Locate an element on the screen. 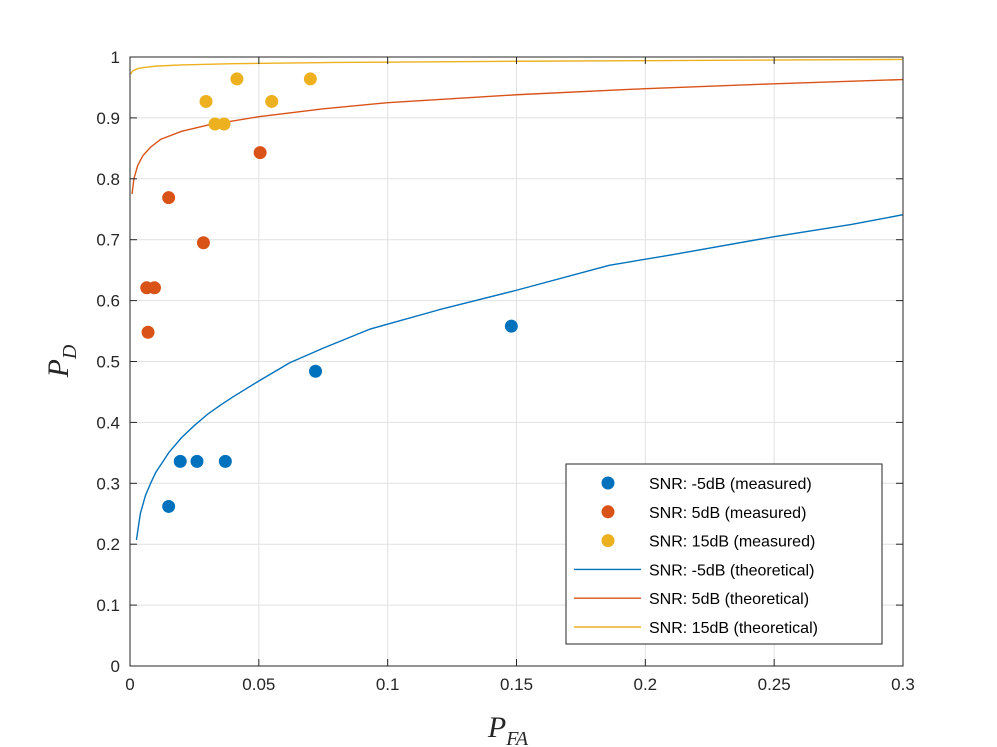 The image size is (997, 747). x-axis-label-main: P is located at coordinates (496, 727).